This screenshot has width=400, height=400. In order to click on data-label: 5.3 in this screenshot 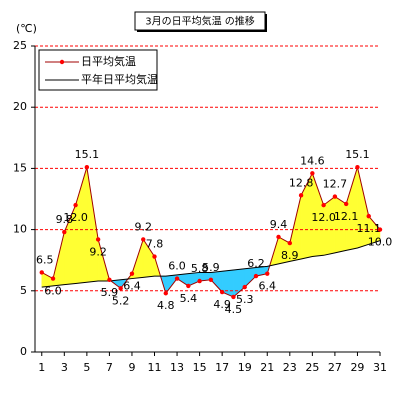, I will do `click(245, 299)`.